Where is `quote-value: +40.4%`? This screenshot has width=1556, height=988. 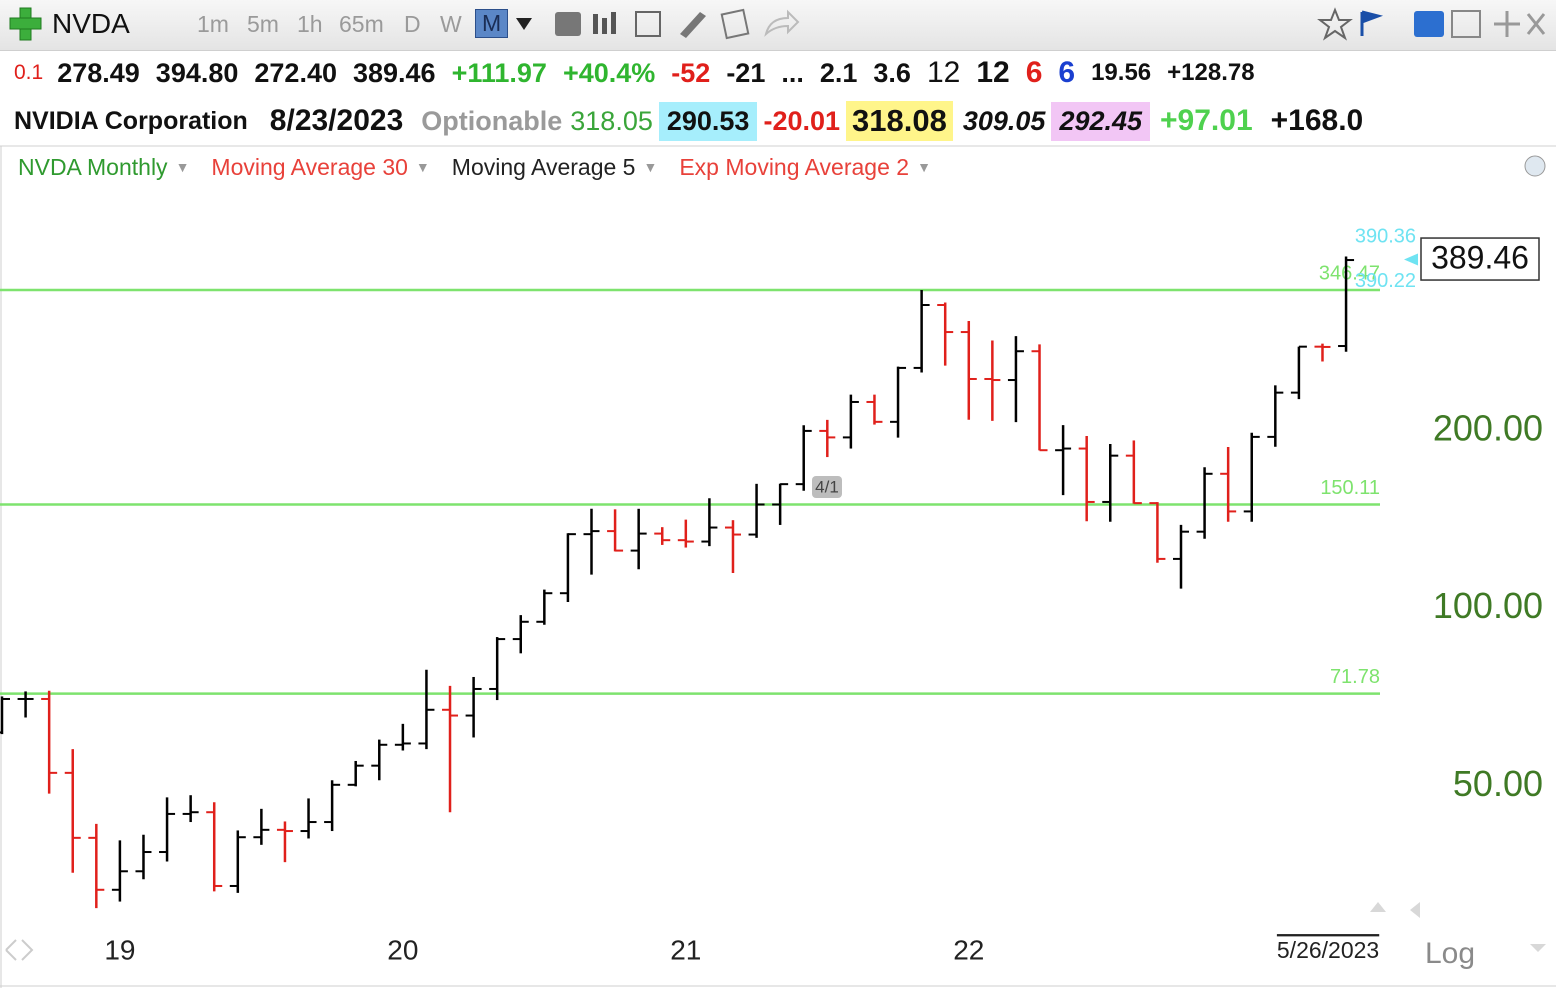
quote-value: +40.4% is located at coordinates (609, 72).